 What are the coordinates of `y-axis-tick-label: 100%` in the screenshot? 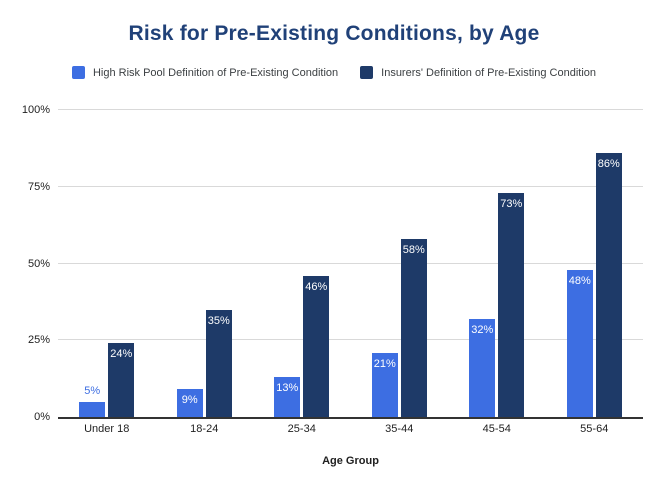 It's located at (35, 110).